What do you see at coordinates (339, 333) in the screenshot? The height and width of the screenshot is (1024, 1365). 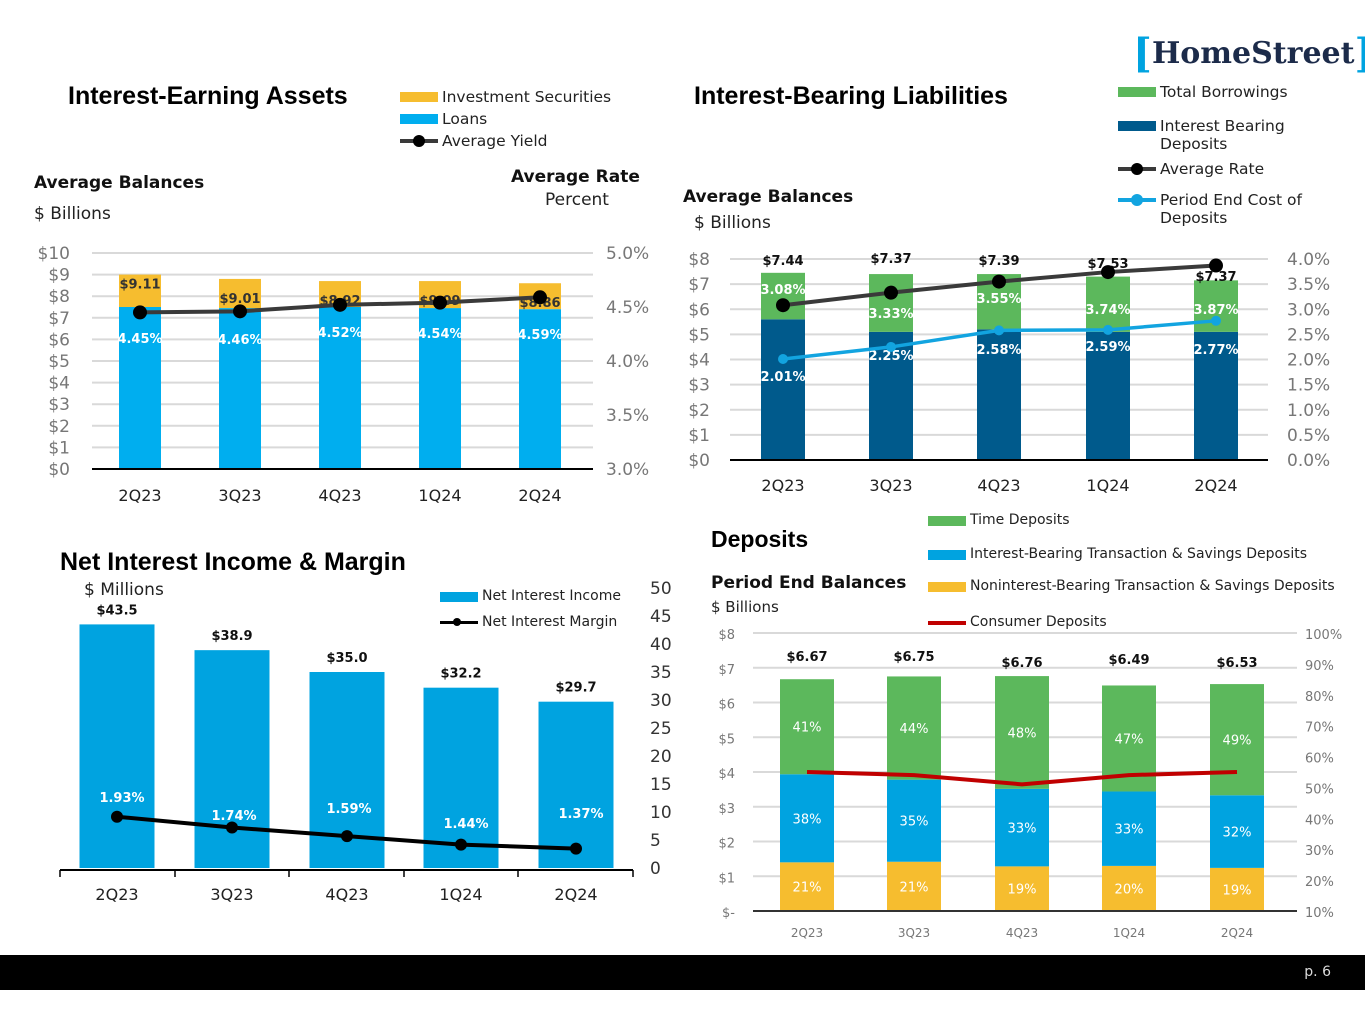 I see `yield-label: 4.52%` at bounding box center [339, 333].